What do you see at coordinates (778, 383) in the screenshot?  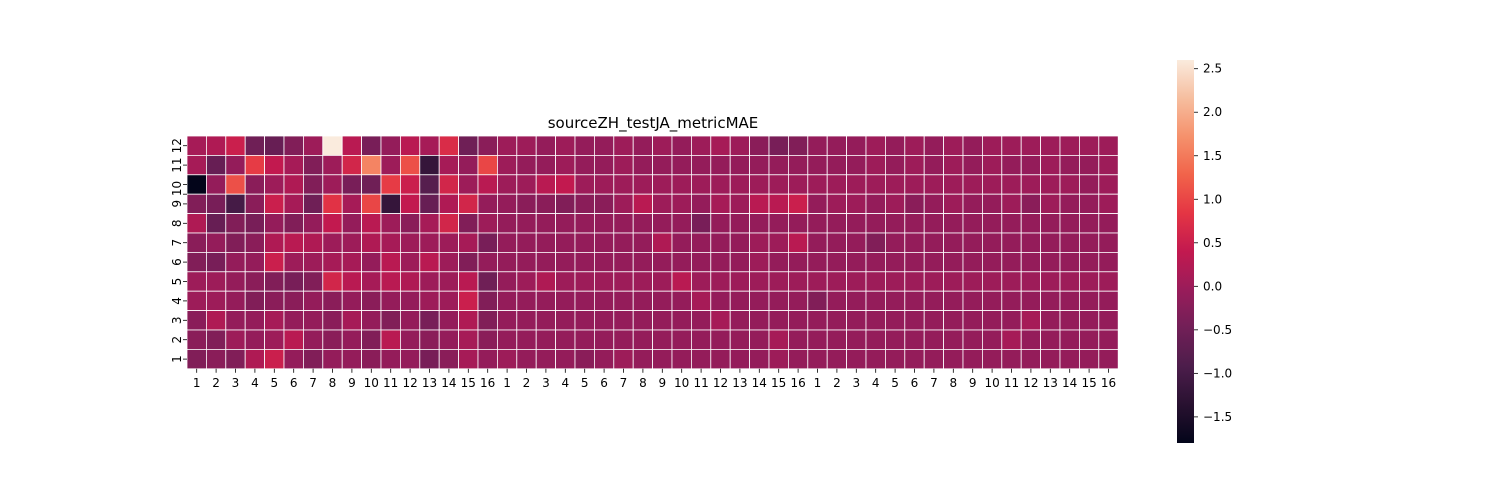 I see `x-tick-label: 15` at bounding box center [778, 383].